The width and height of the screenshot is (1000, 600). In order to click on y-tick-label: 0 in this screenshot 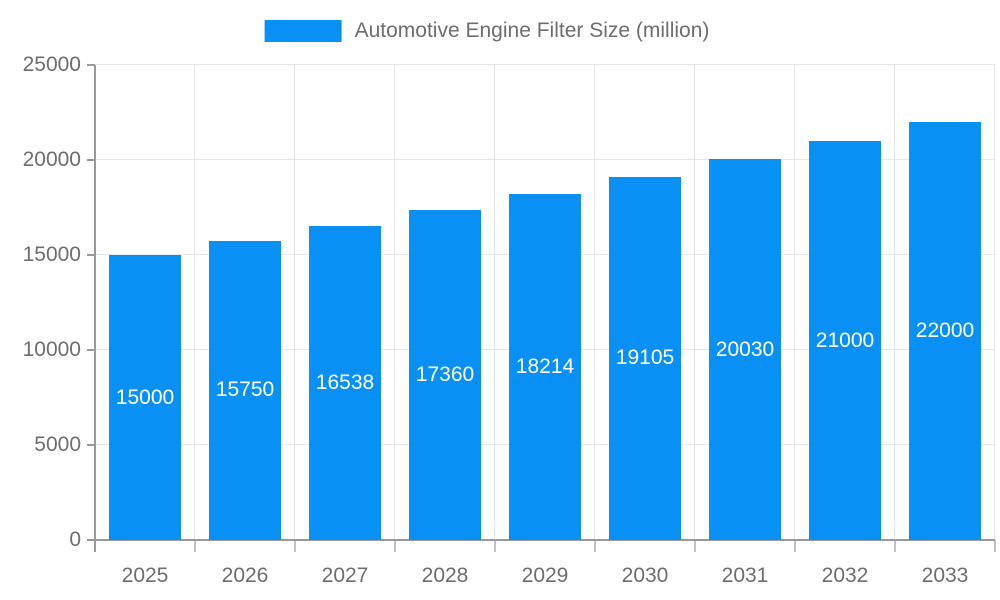, I will do `click(75, 539)`.